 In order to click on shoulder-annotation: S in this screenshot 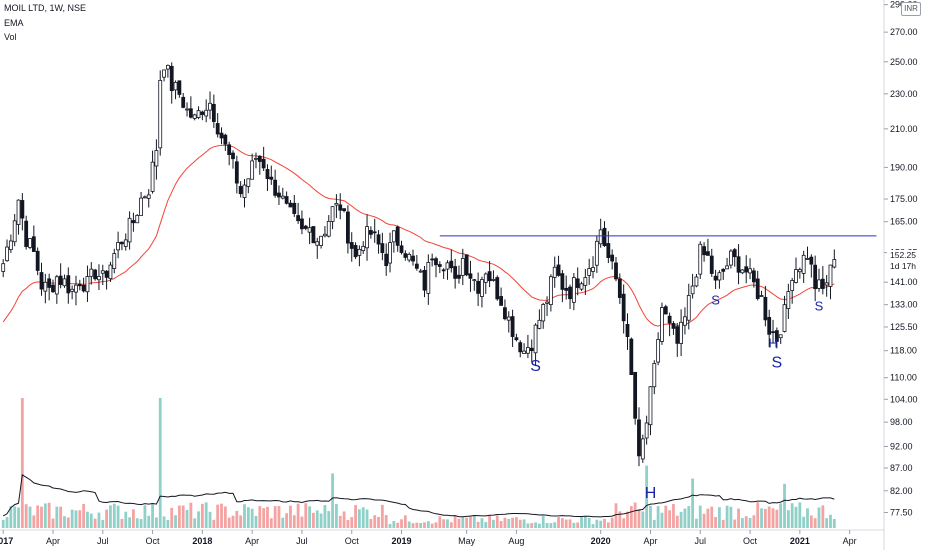, I will do `click(819, 305)`.